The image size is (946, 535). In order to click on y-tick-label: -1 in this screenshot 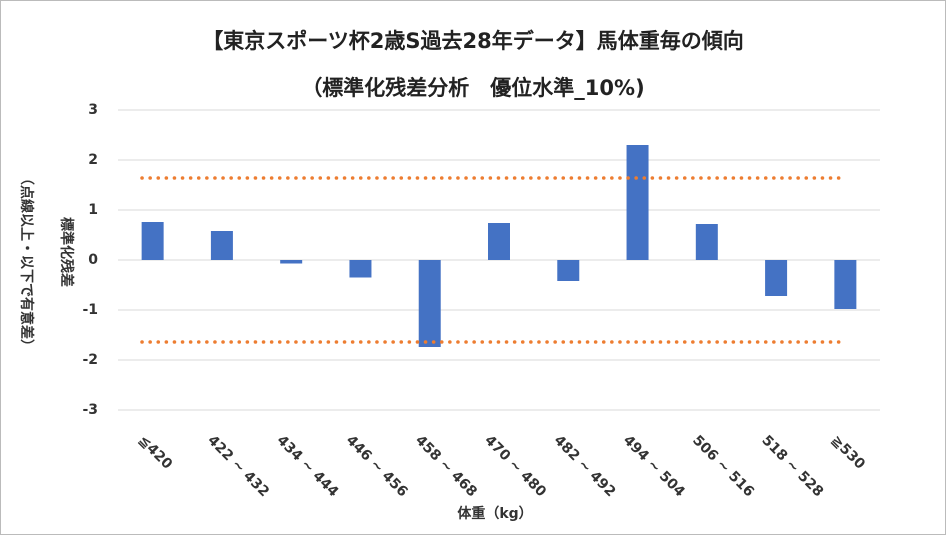, I will do `click(90, 310)`.